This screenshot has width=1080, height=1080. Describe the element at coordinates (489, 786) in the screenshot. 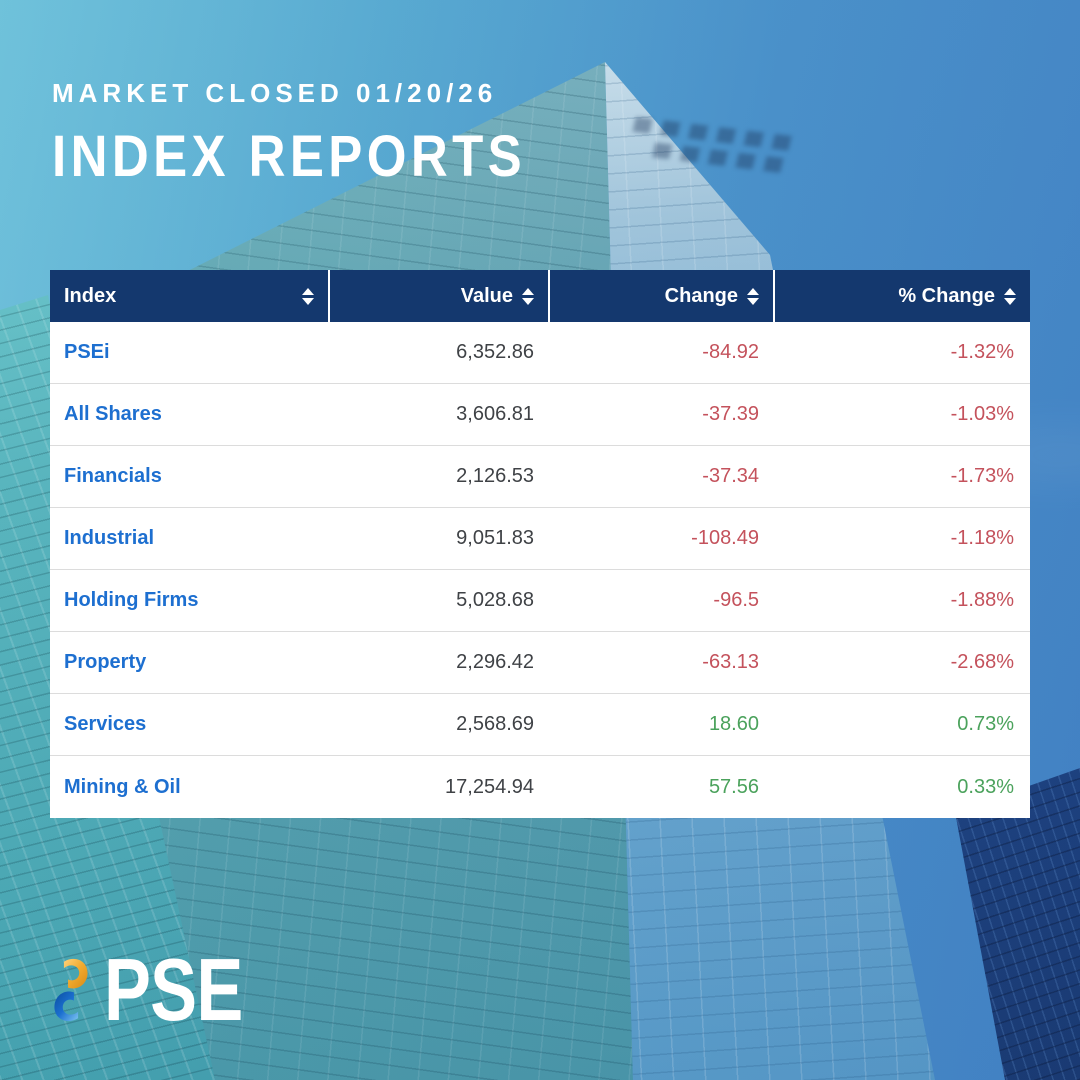

I see `index-value: 17,254.94` at that location.